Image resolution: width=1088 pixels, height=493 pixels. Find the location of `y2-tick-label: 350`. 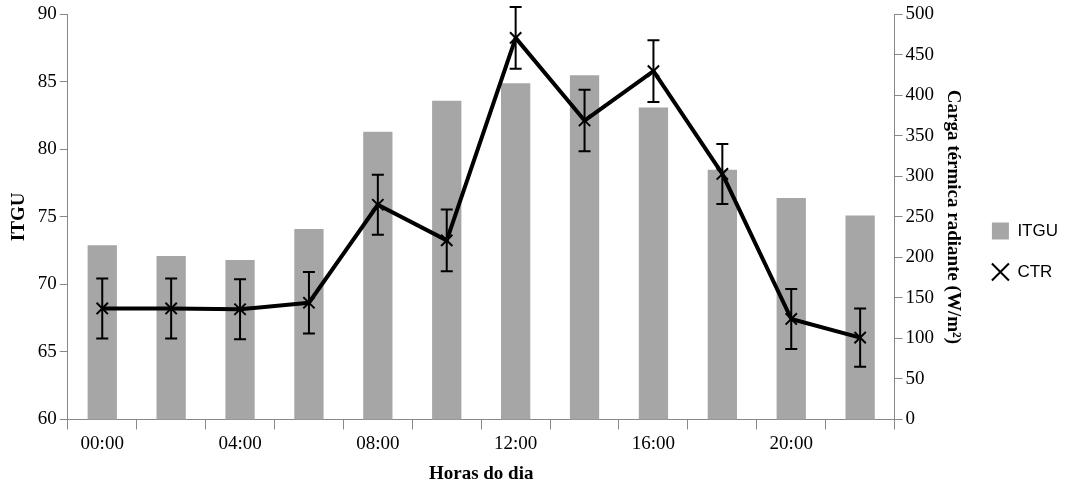

y2-tick-label: 350 is located at coordinates (920, 134).